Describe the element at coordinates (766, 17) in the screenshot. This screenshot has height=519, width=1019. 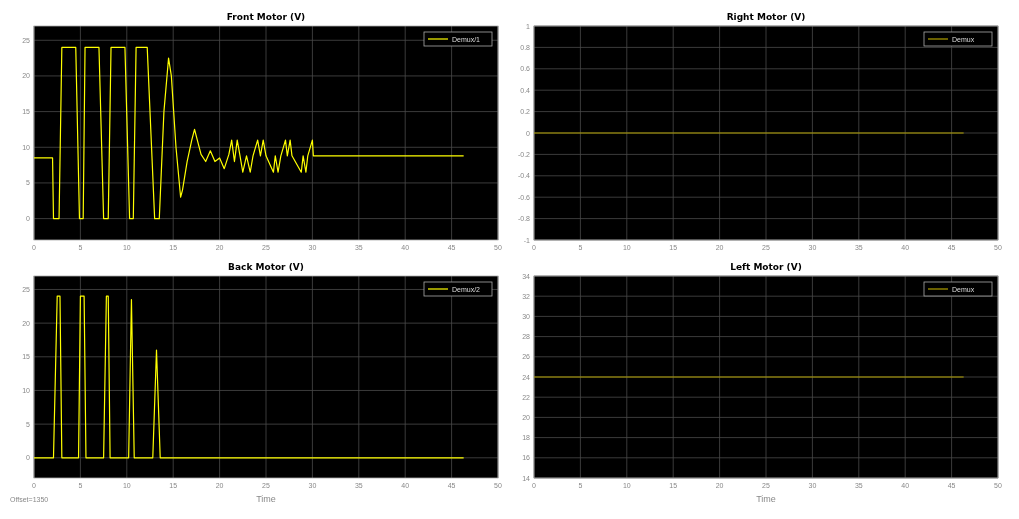
I see `chart-title: Right Motor (V)` at that location.